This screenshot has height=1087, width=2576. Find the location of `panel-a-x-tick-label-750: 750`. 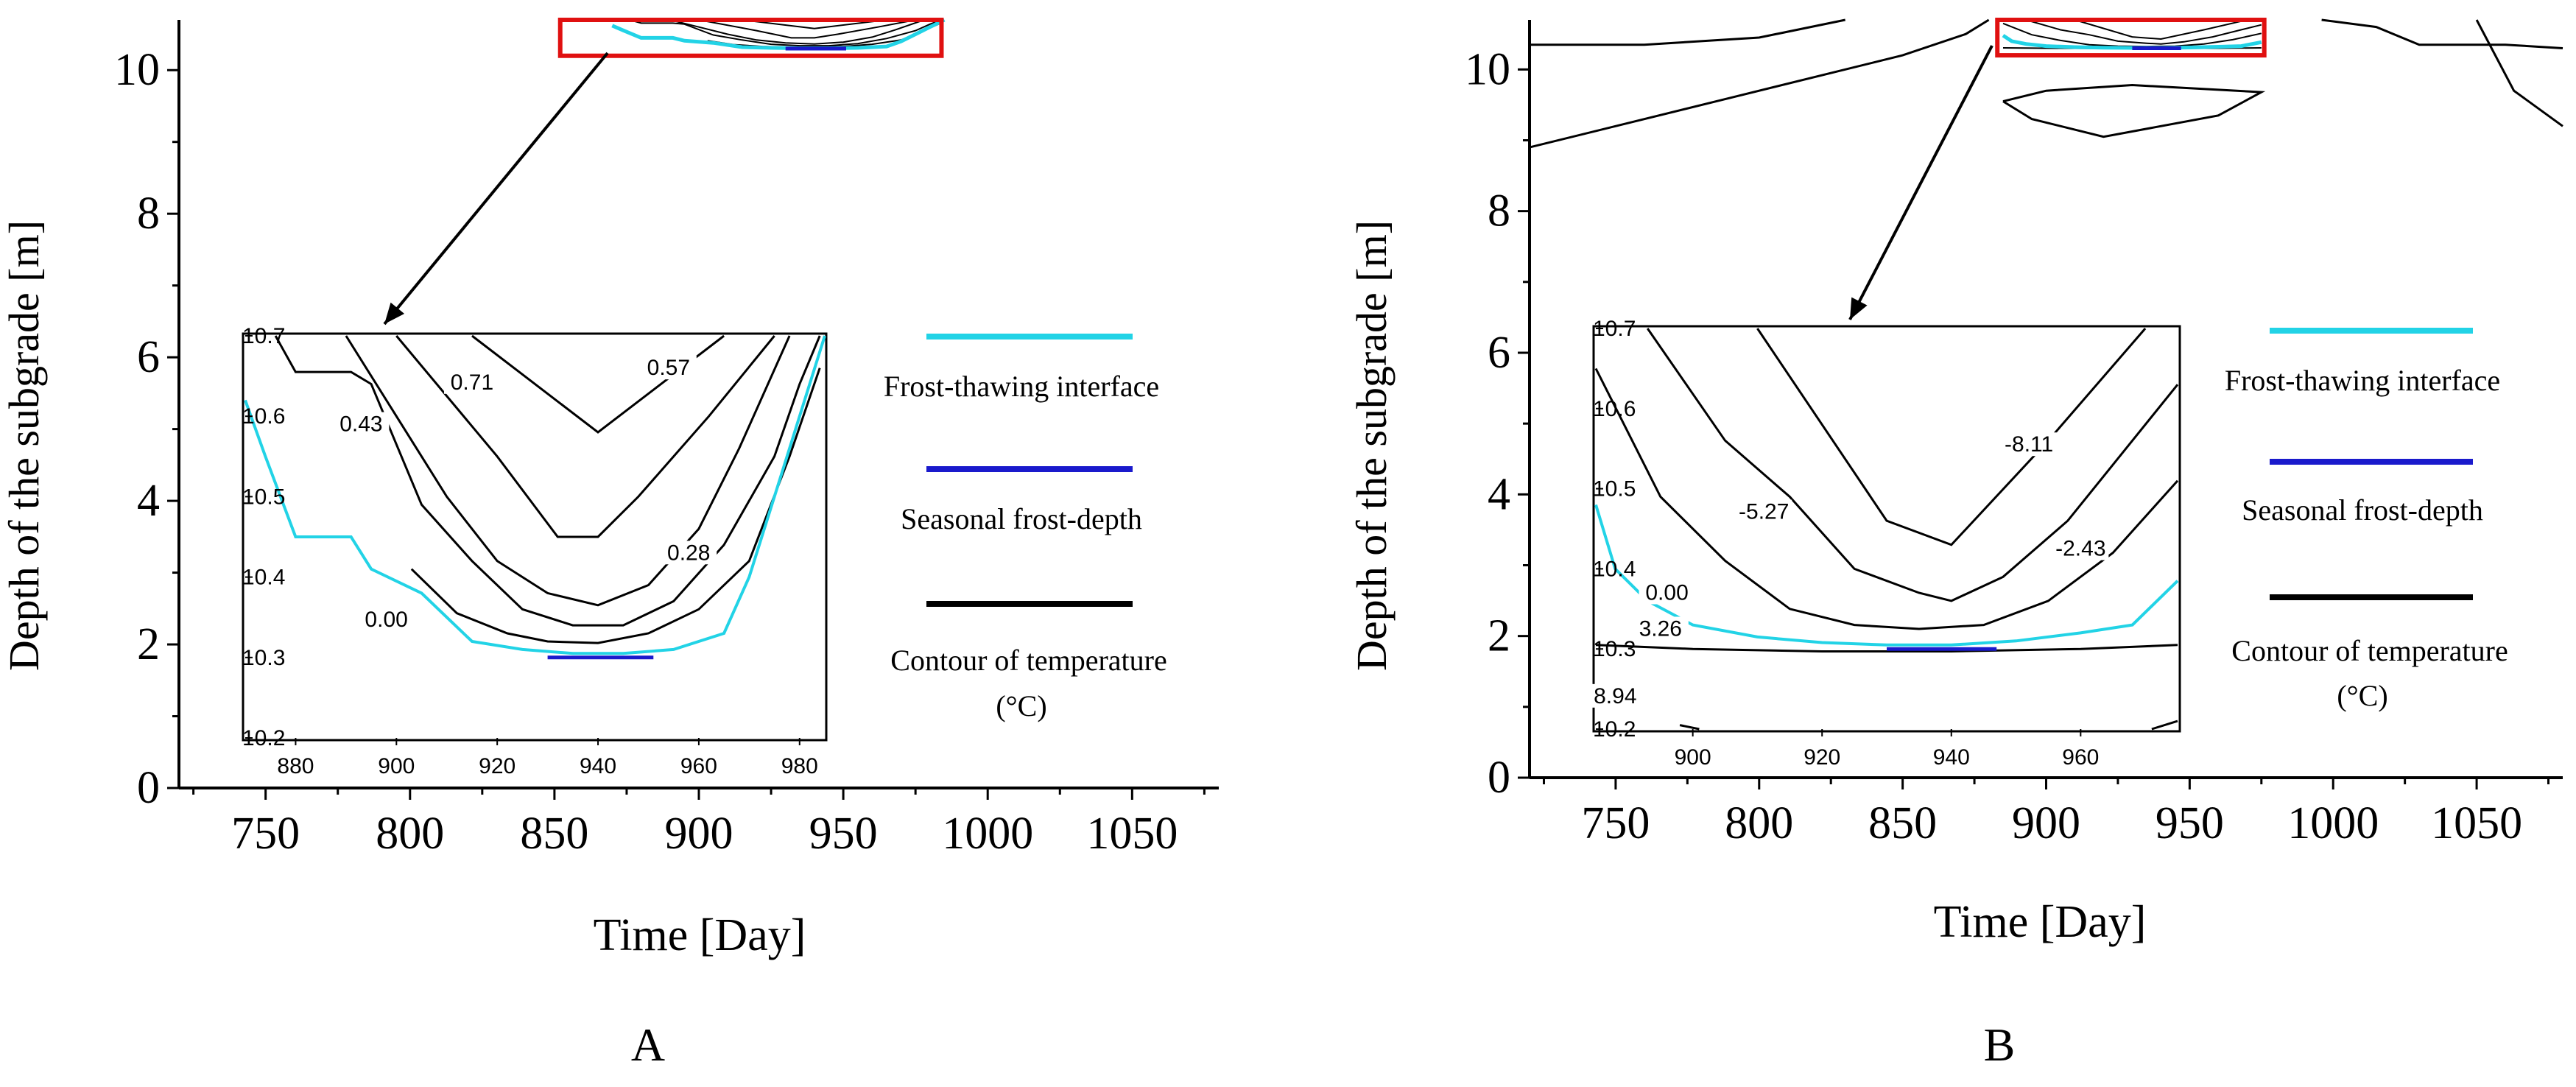

panel-a-x-tick-label-750: 750 is located at coordinates (265, 834).